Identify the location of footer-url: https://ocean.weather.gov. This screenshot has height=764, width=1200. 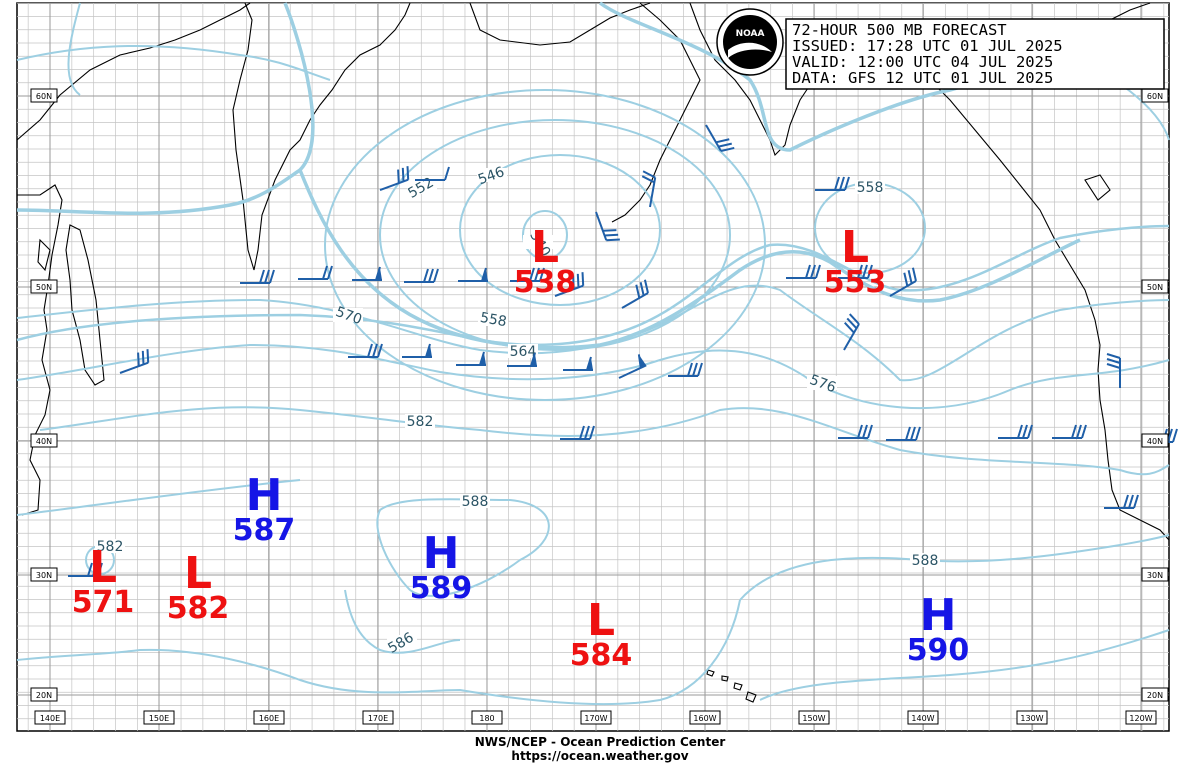
(599, 756).